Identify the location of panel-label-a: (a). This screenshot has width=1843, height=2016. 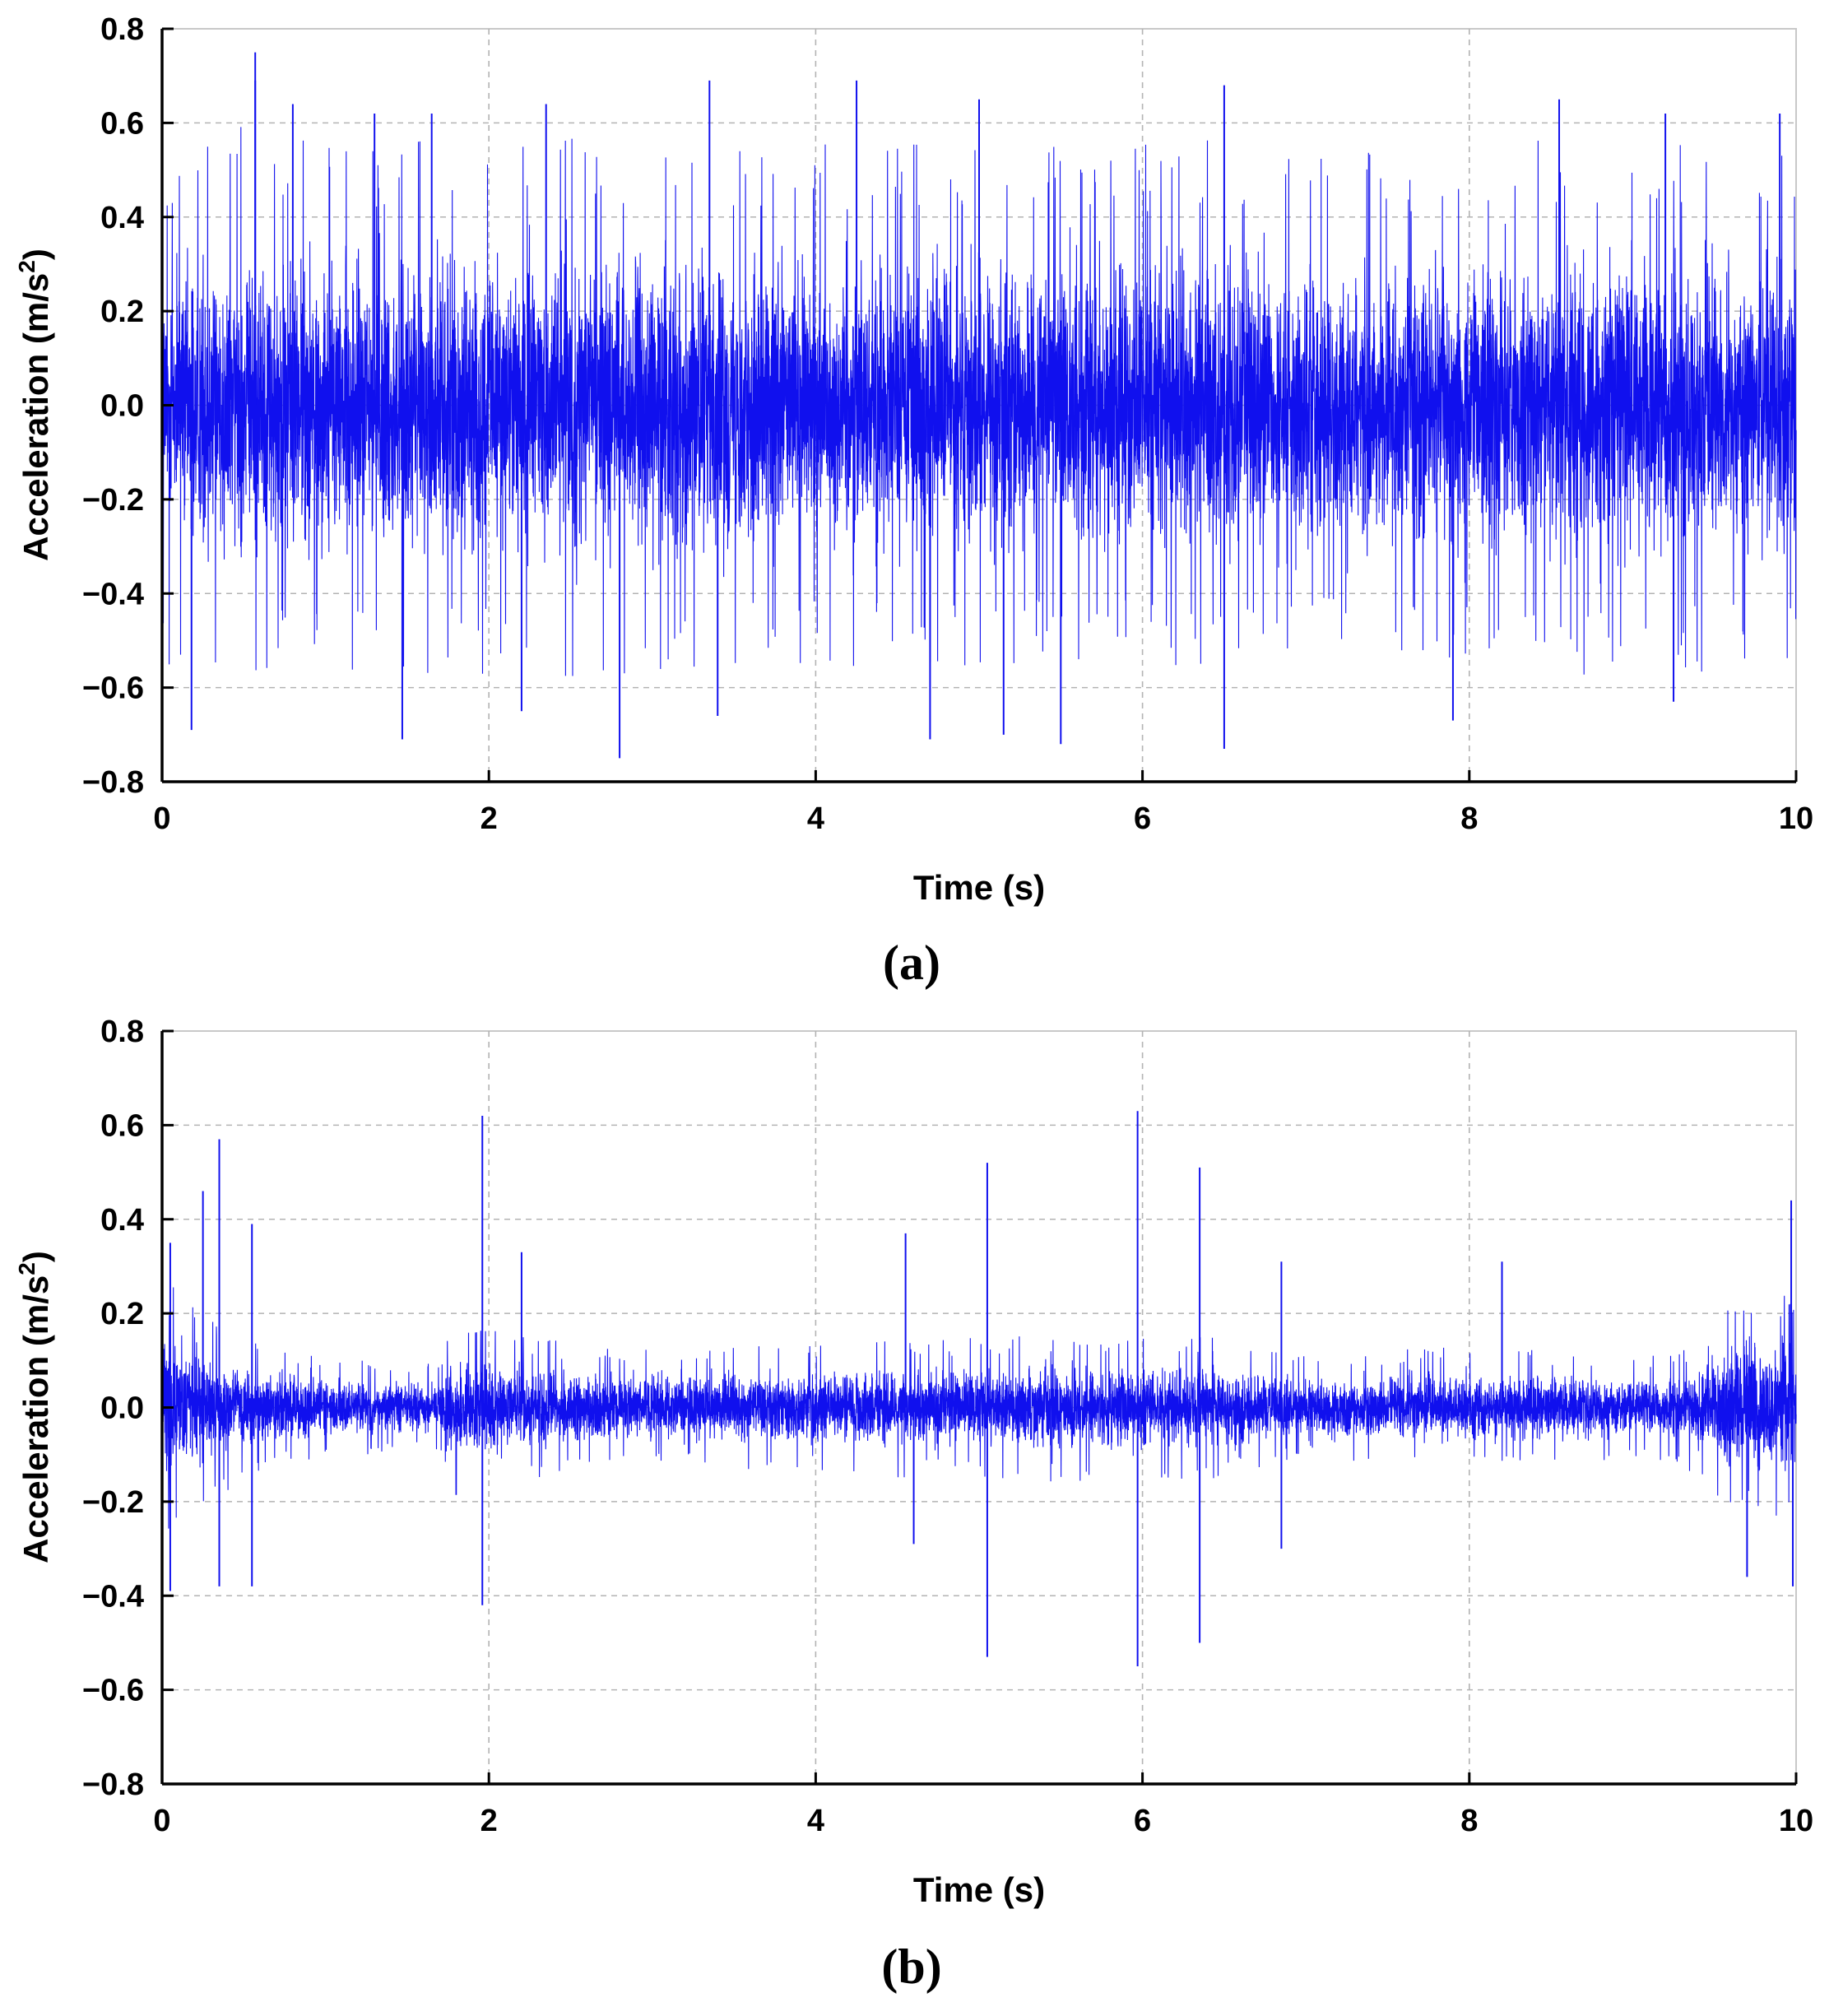
(912, 963).